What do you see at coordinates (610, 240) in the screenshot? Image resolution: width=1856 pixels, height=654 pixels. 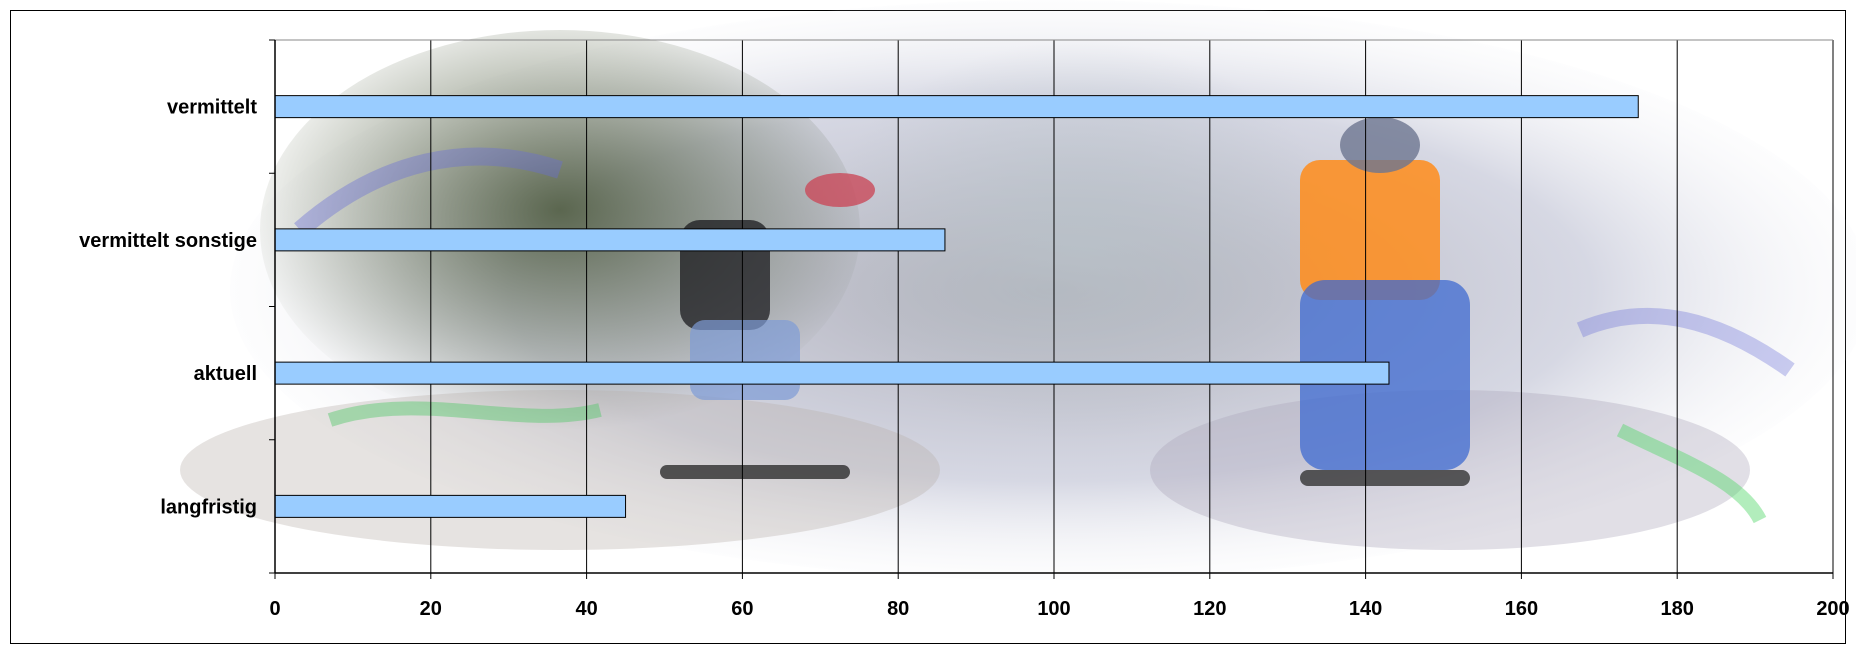 I see `bar-vermittelt-sonstige` at bounding box center [610, 240].